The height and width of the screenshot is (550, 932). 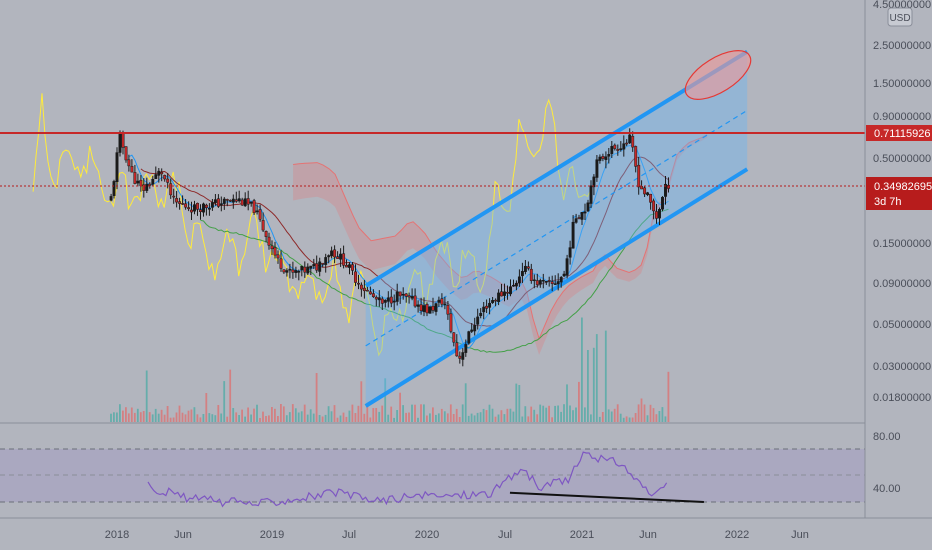 I want to click on price-tick-label: 2.50000000, so click(x=902, y=46).